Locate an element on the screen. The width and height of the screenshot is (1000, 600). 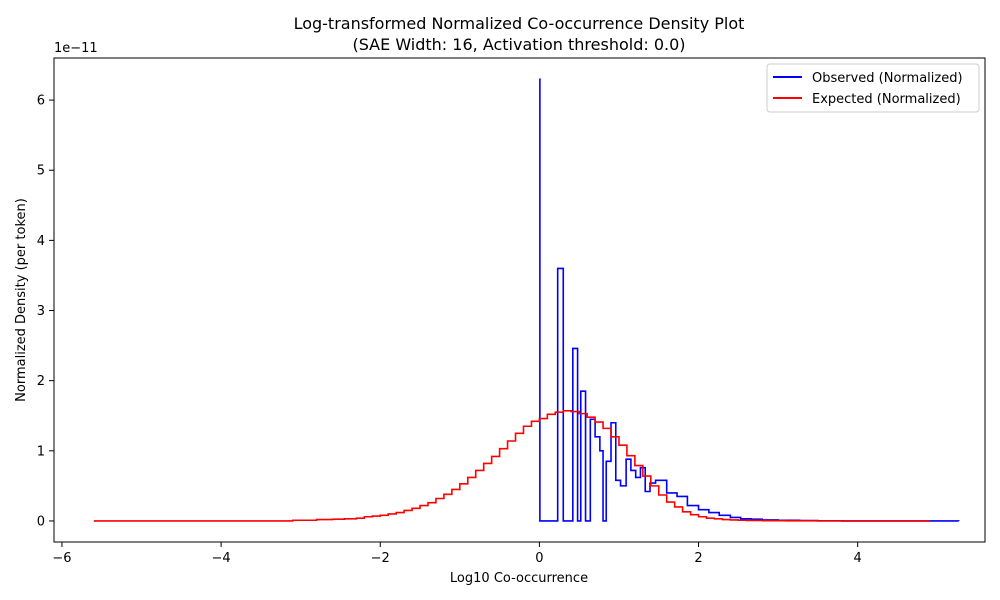
x-axis: −6 −4 −2 0 2 4 is located at coordinates (457, 554).